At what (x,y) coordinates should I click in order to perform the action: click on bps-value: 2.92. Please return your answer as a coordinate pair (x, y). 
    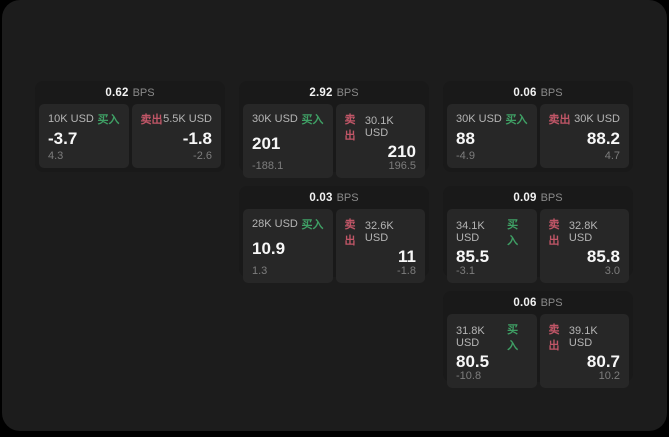
    Looking at the image, I should click on (321, 92).